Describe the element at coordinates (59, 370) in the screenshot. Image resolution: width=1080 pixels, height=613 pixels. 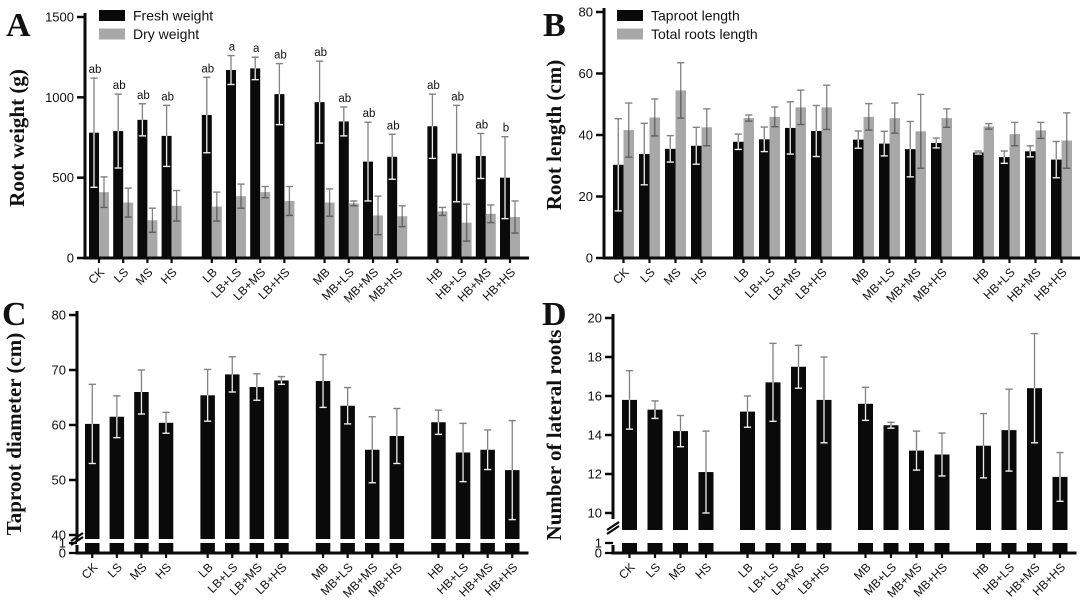
I see `y-tick-label: 70` at that location.